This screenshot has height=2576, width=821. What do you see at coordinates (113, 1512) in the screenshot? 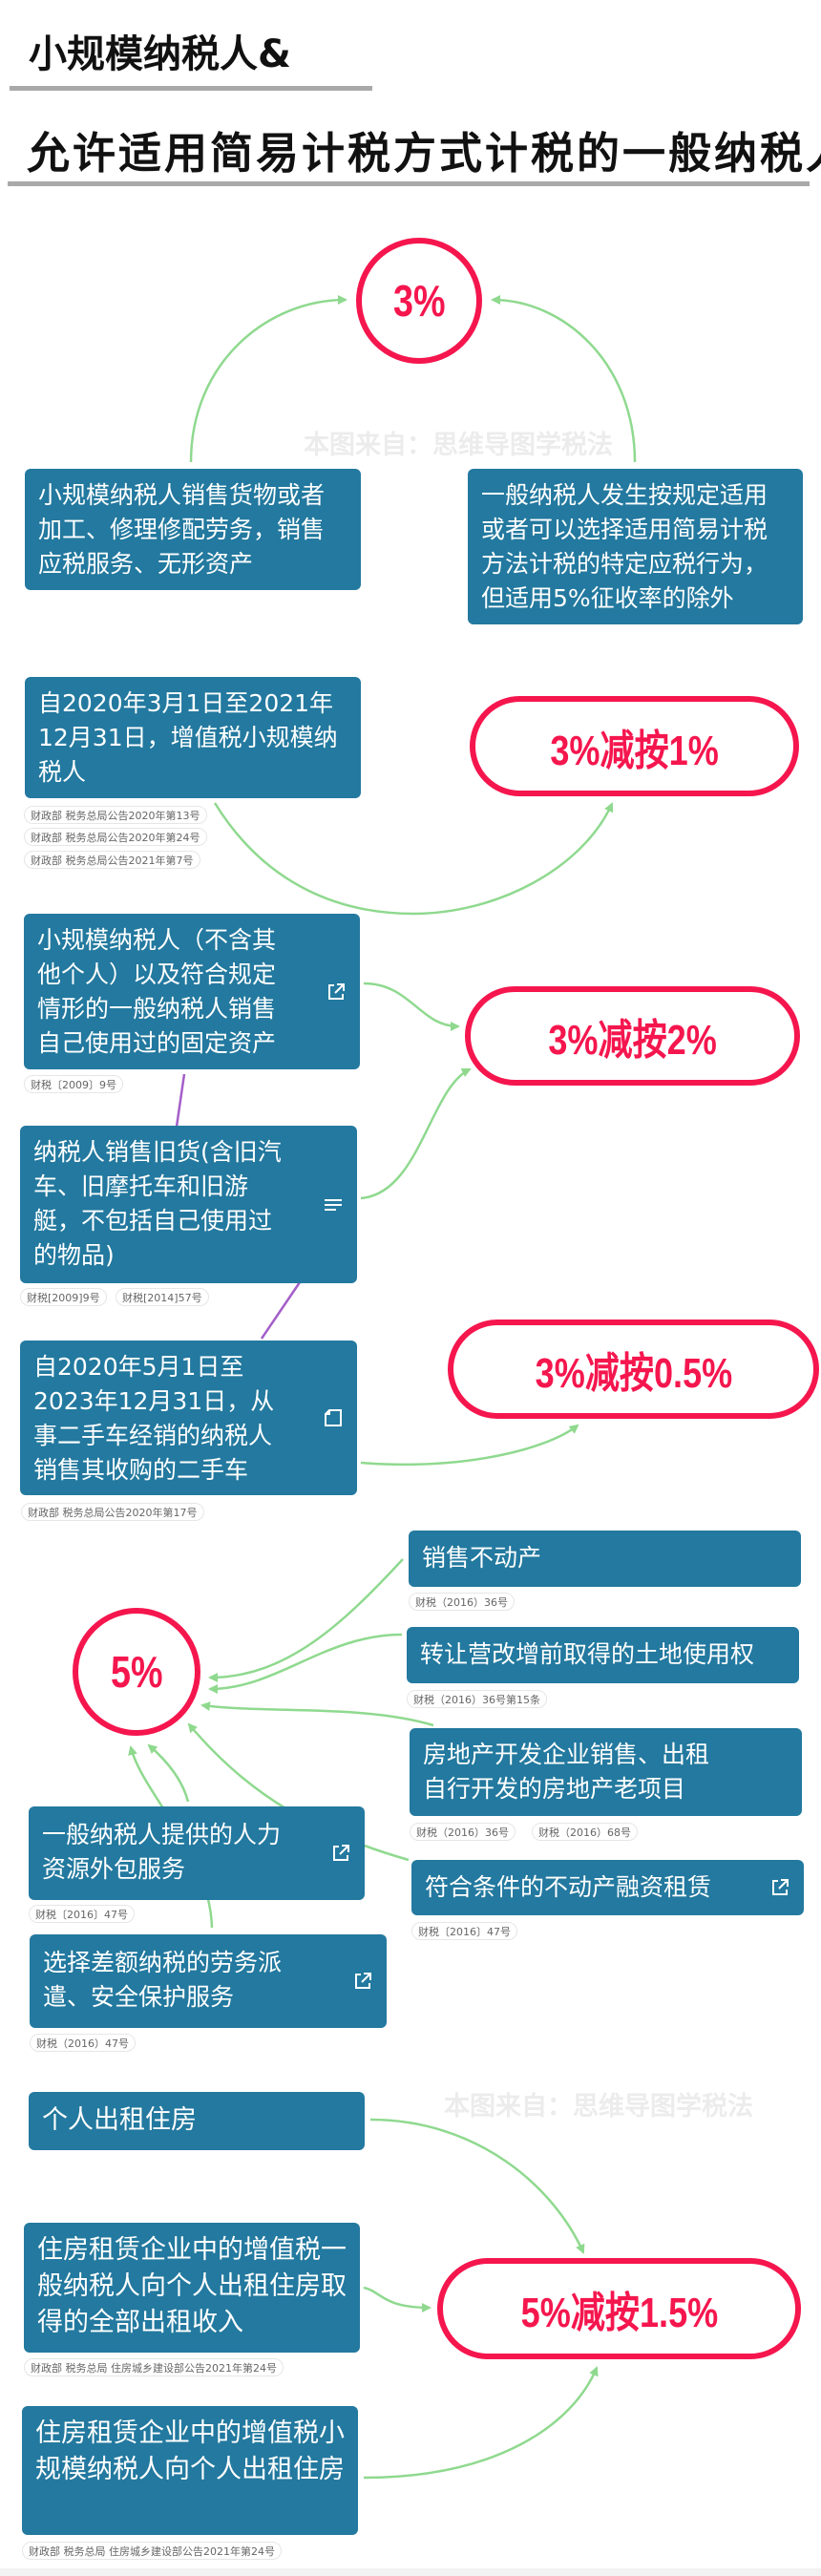
I see `reference-tag: 财政部 税务总局公告2020年第17号` at bounding box center [113, 1512].